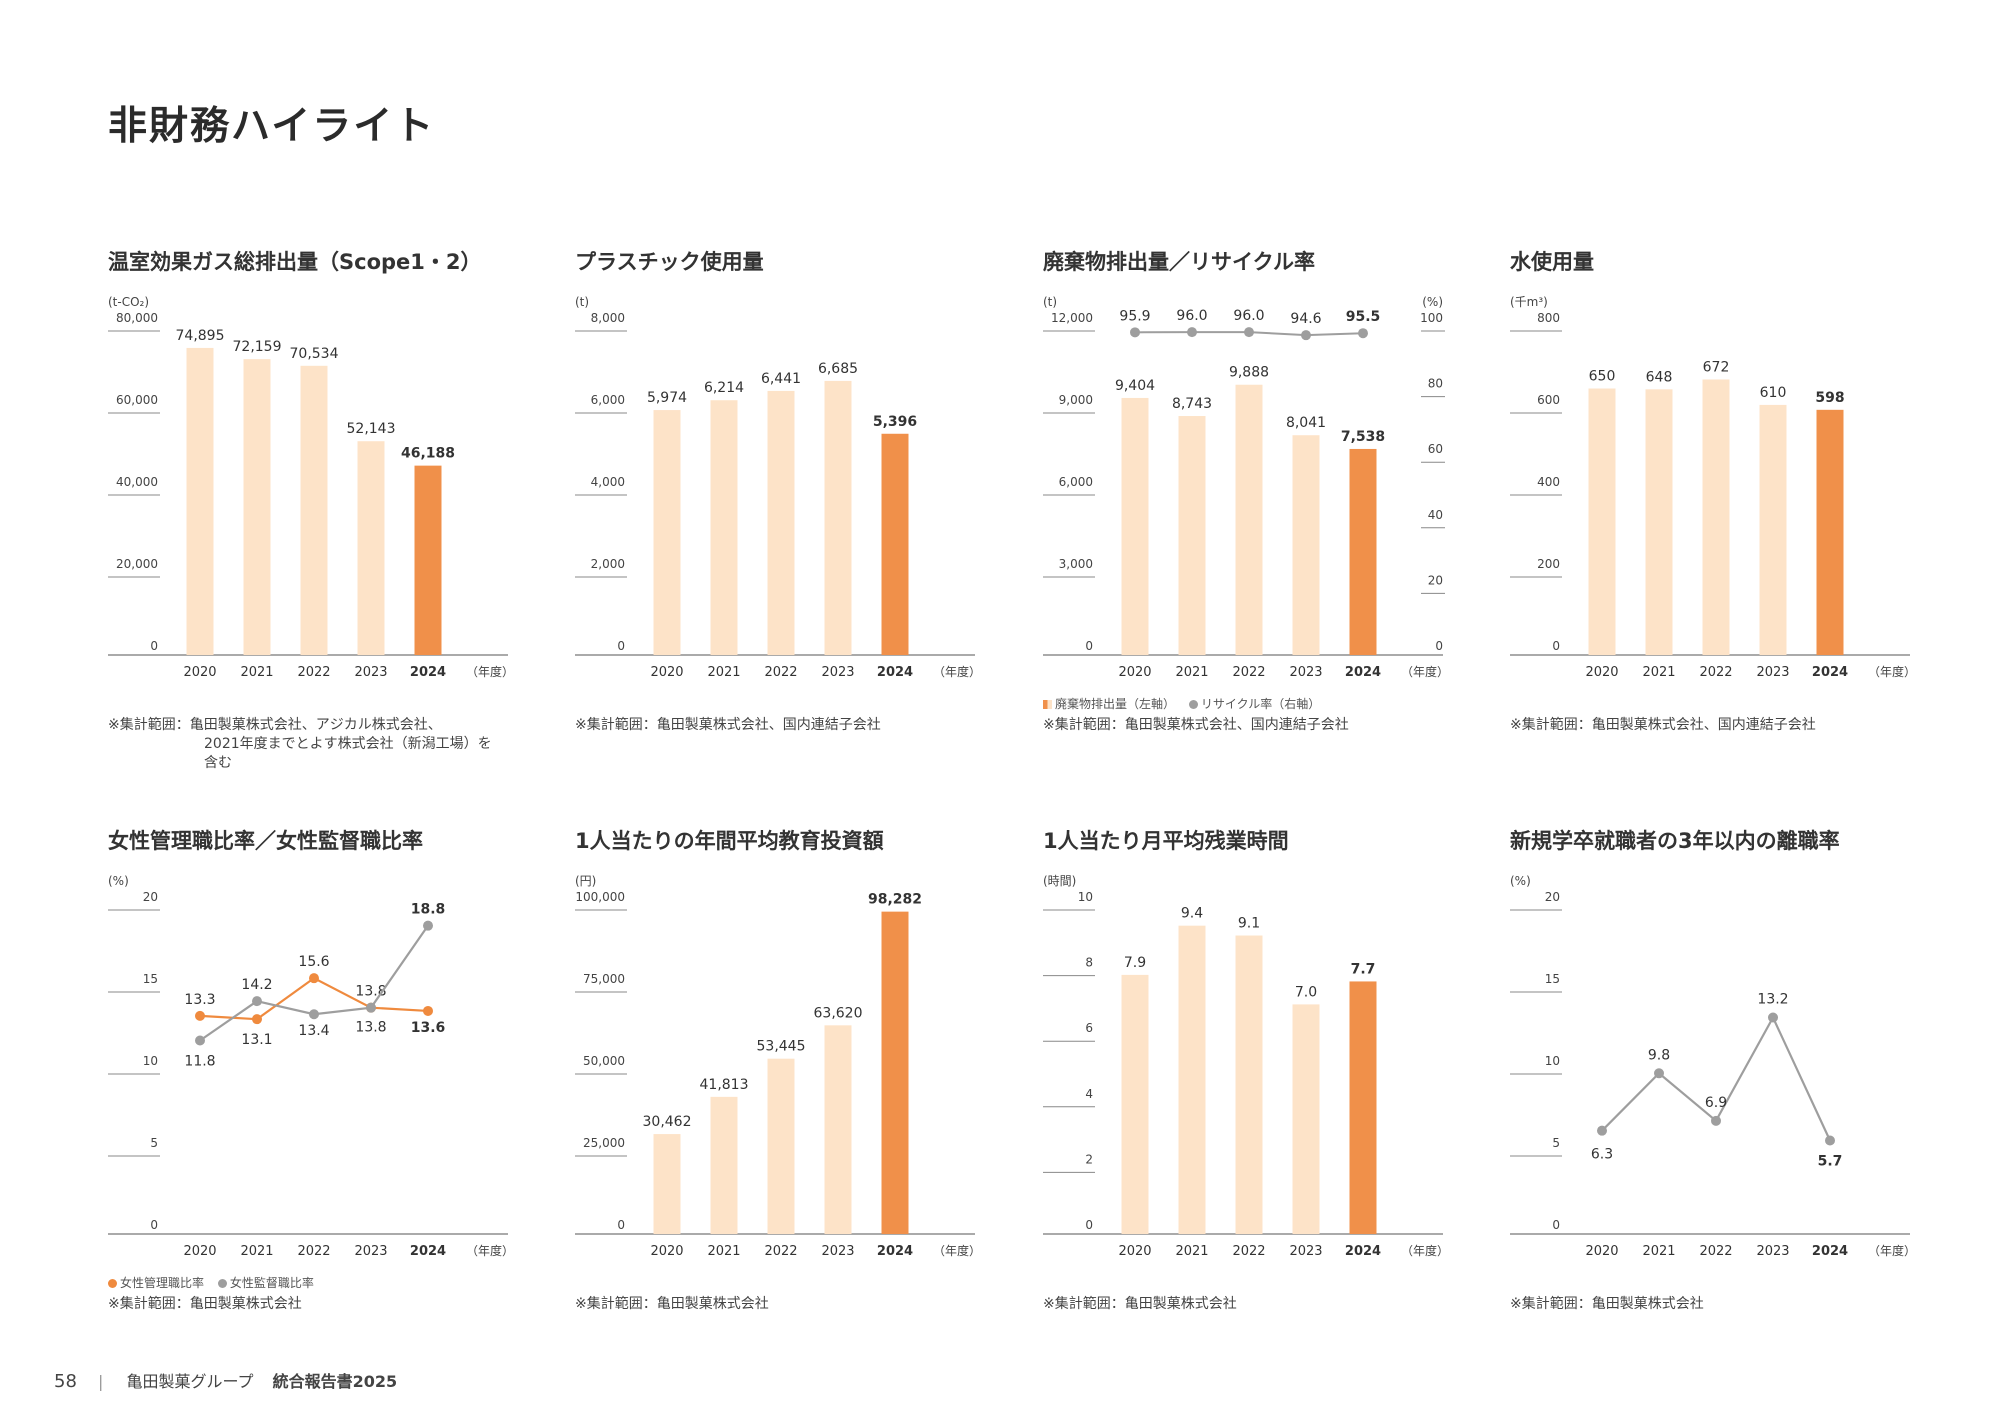 The image size is (2000, 1415). I want to click on y-tick-label: 12,000, so click(1072, 318).